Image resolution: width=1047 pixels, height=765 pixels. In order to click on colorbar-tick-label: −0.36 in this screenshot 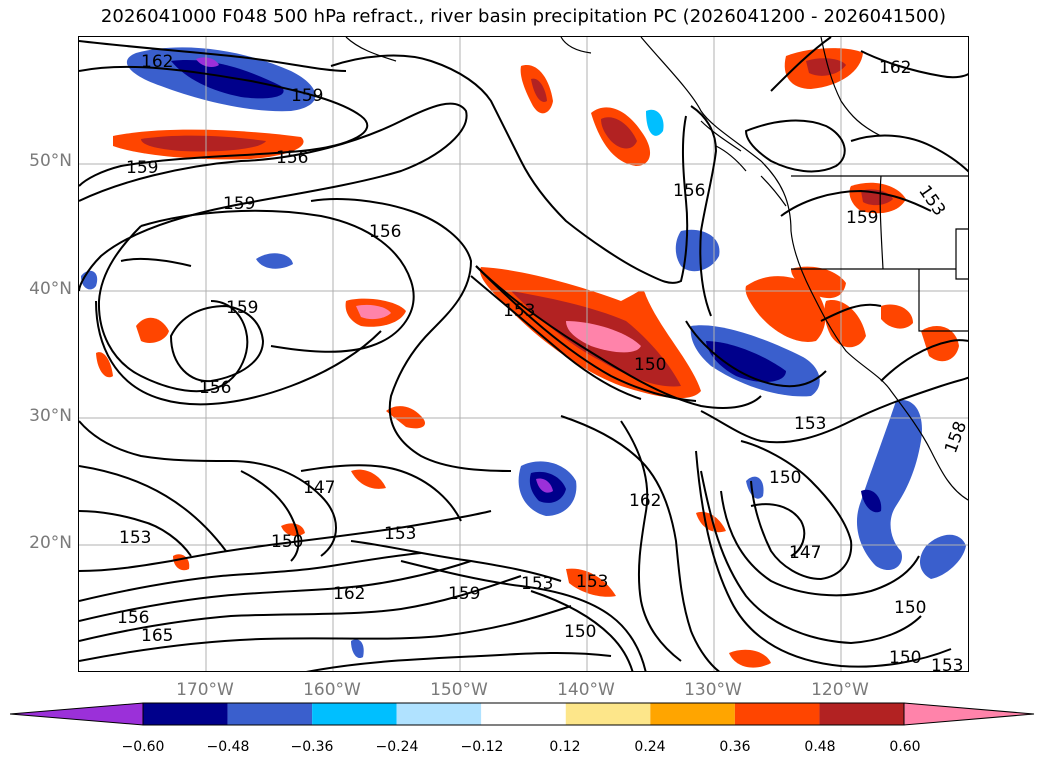, I will do `click(312, 747)`.